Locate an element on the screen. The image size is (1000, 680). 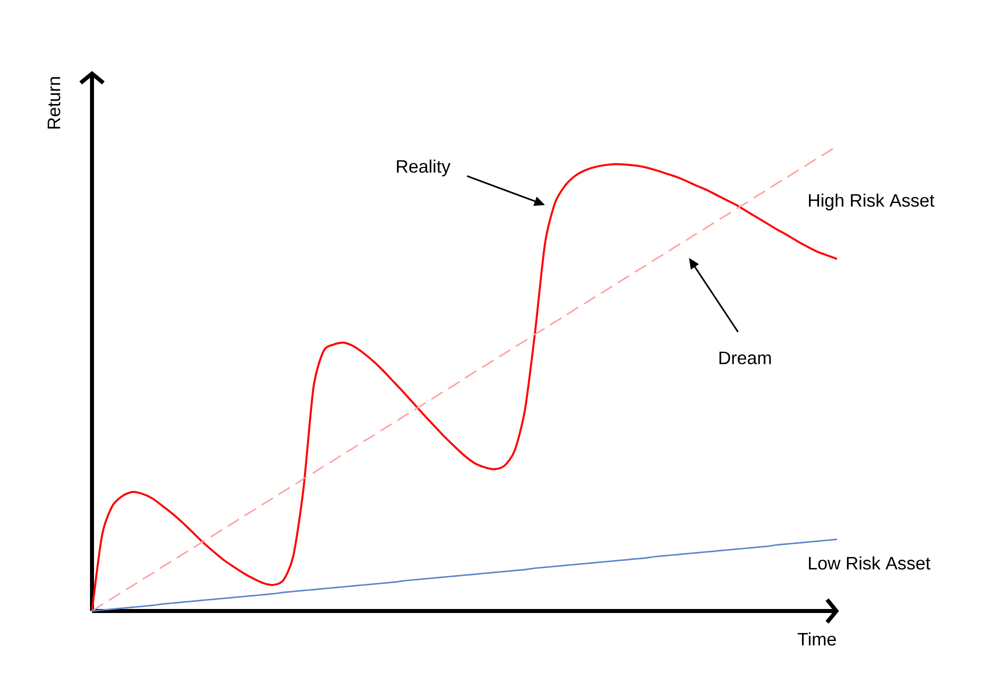
annotation: Dream is located at coordinates (745, 358).